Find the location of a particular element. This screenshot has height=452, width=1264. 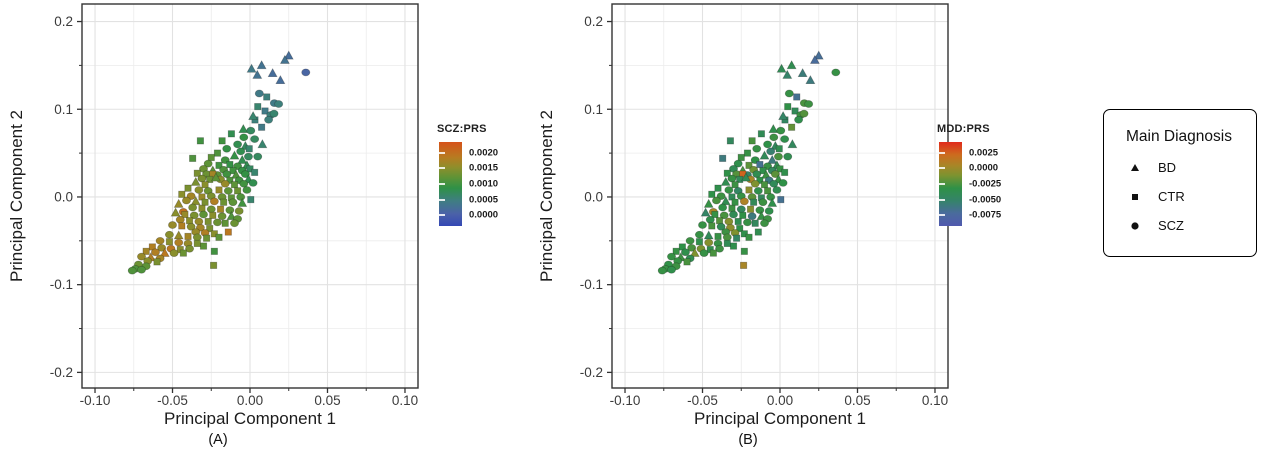

main-diagnosis-legend: Main Diagnosis BD CTR SCZ is located at coordinates (1180, 183).